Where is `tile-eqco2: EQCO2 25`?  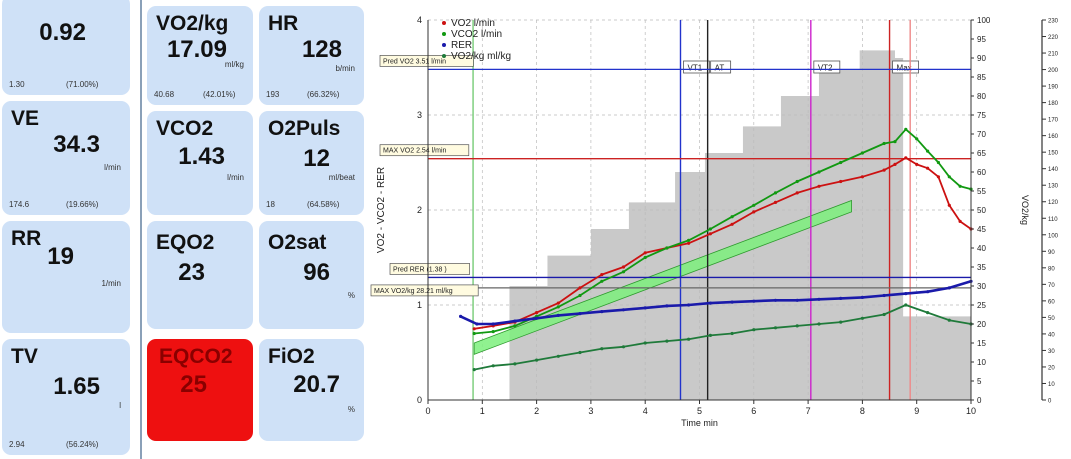 tile-eqco2: EQCO2 25 is located at coordinates (200, 390).